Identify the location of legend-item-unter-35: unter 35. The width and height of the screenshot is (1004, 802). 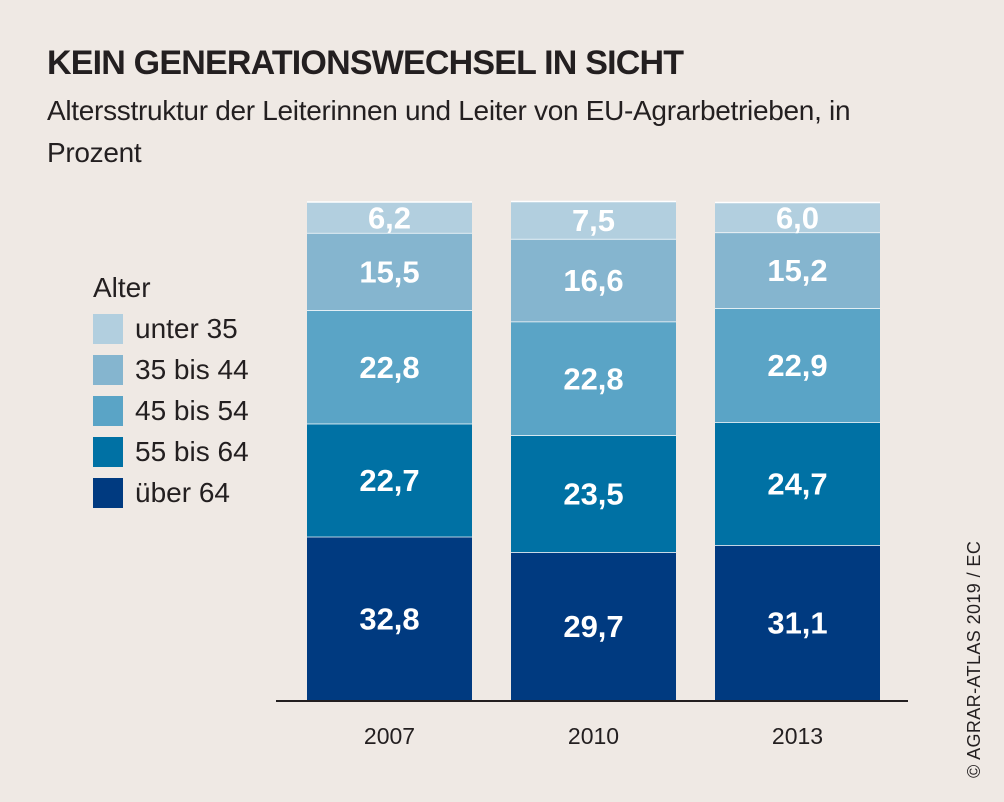
(171, 328).